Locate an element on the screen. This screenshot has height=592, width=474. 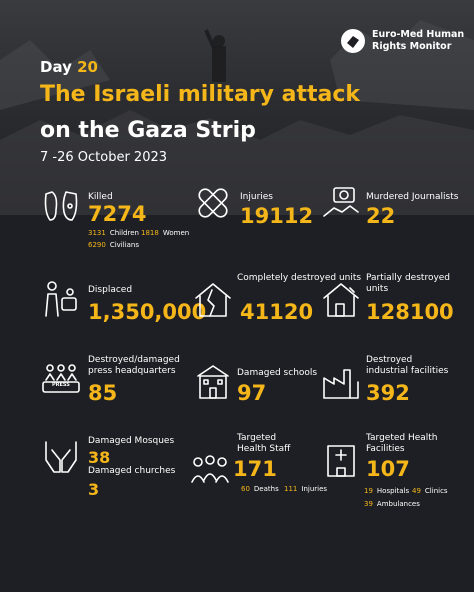
press-protest-icon is located at coordinates (61, 378).